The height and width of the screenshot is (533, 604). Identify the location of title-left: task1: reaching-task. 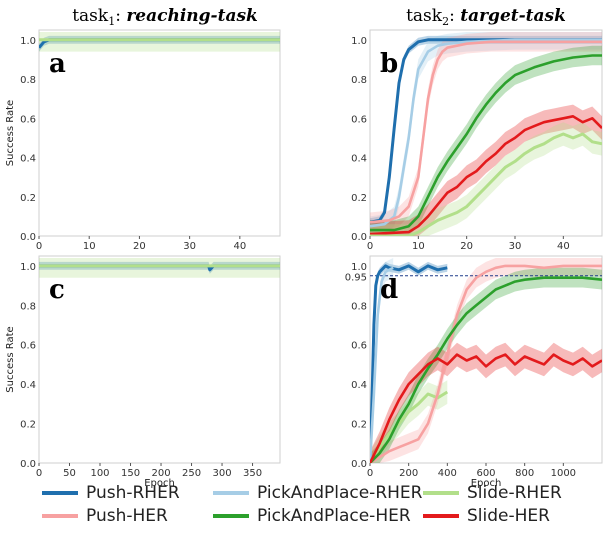
(165, 17).